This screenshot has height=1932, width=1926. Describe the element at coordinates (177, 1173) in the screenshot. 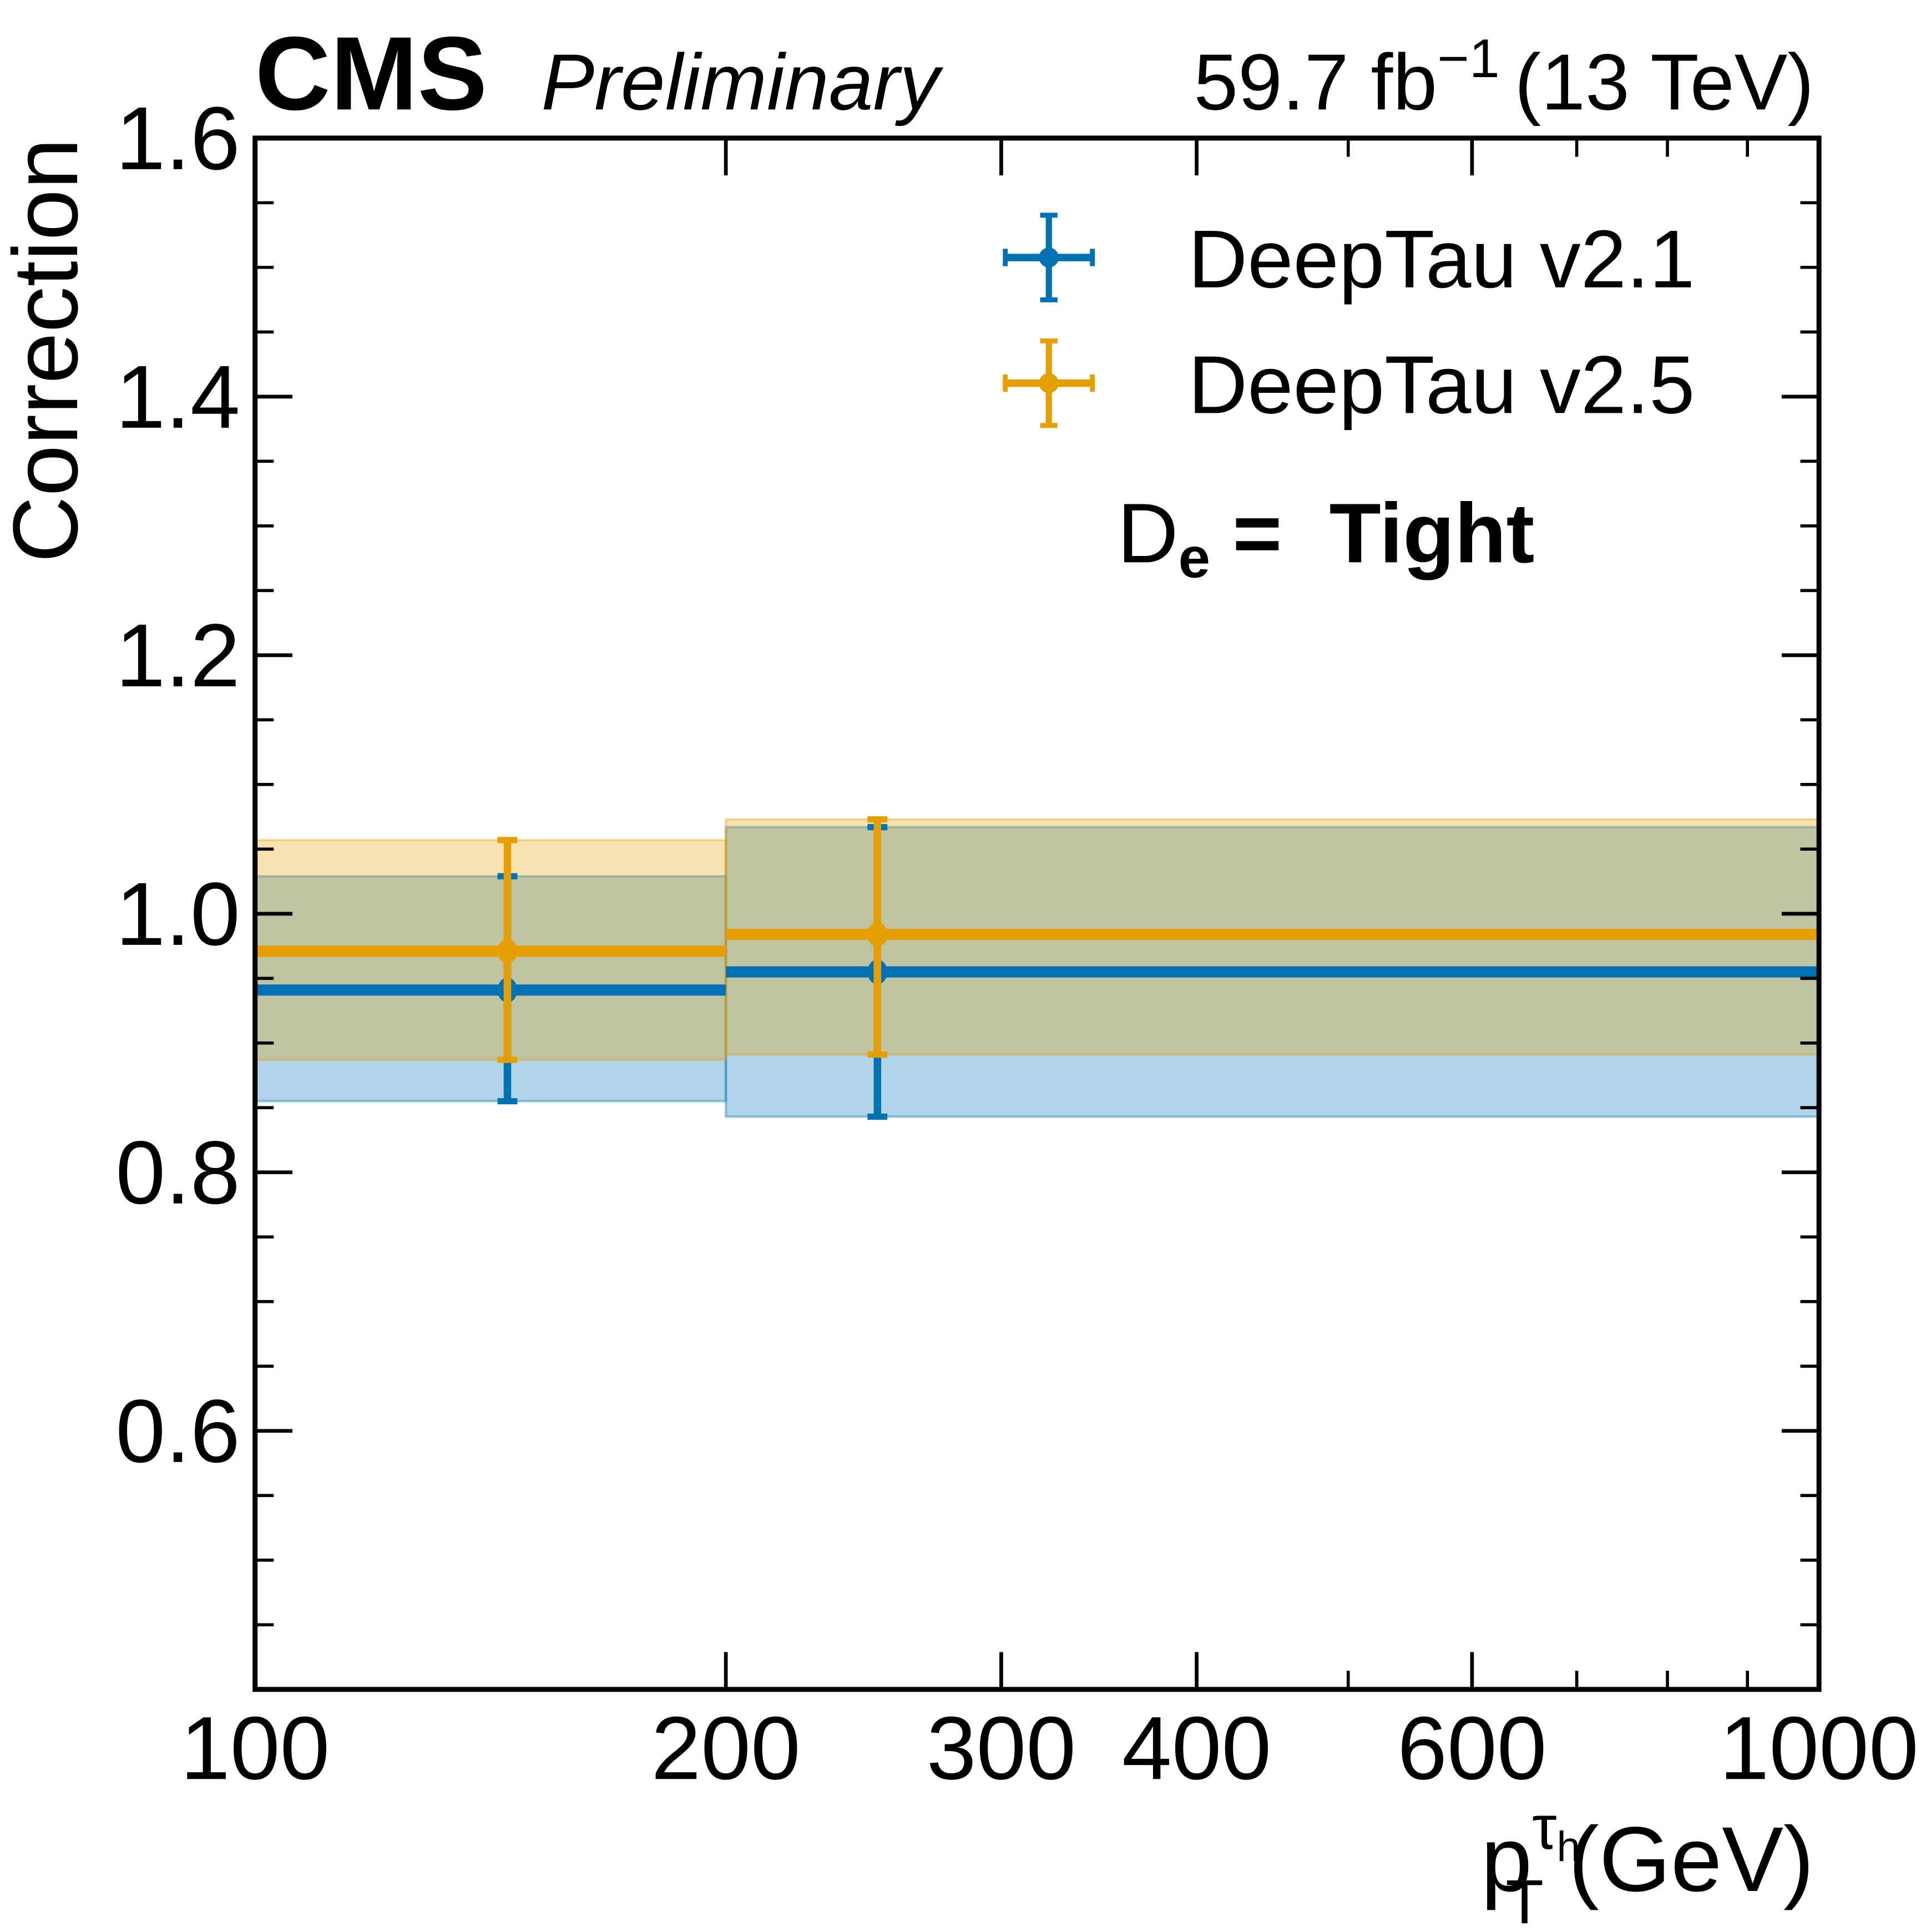

I see `y-tick-label: 0.8` at that location.